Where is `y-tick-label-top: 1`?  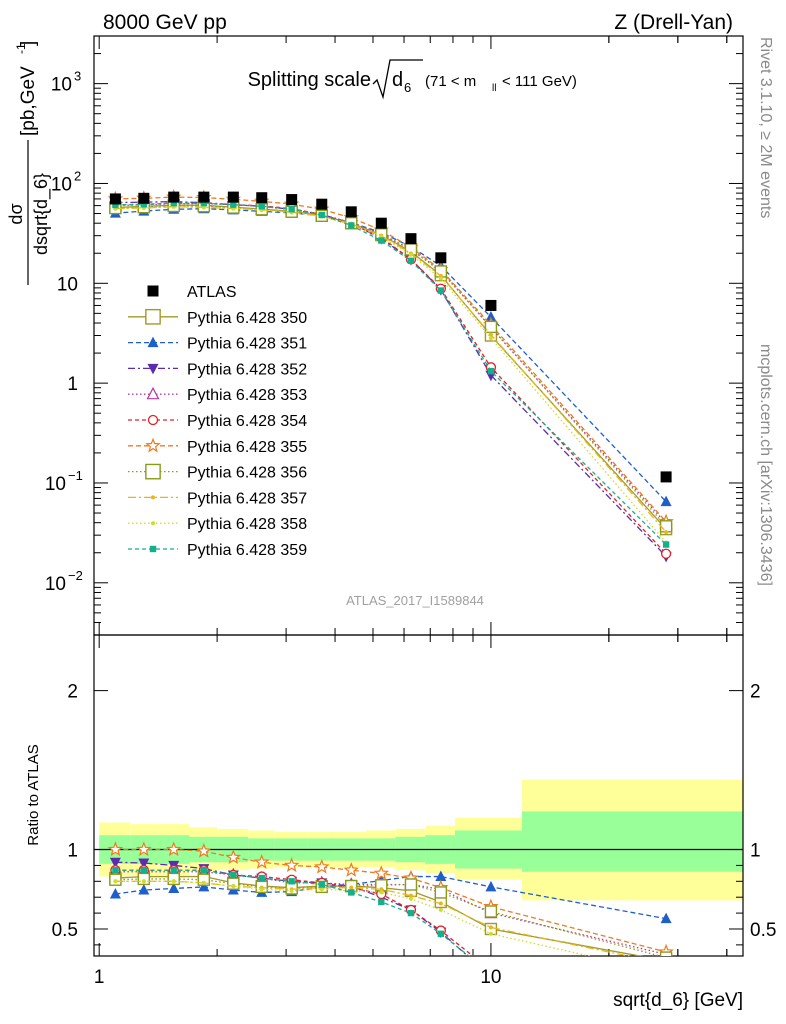
y-tick-label-top: 1 is located at coordinates (72, 384).